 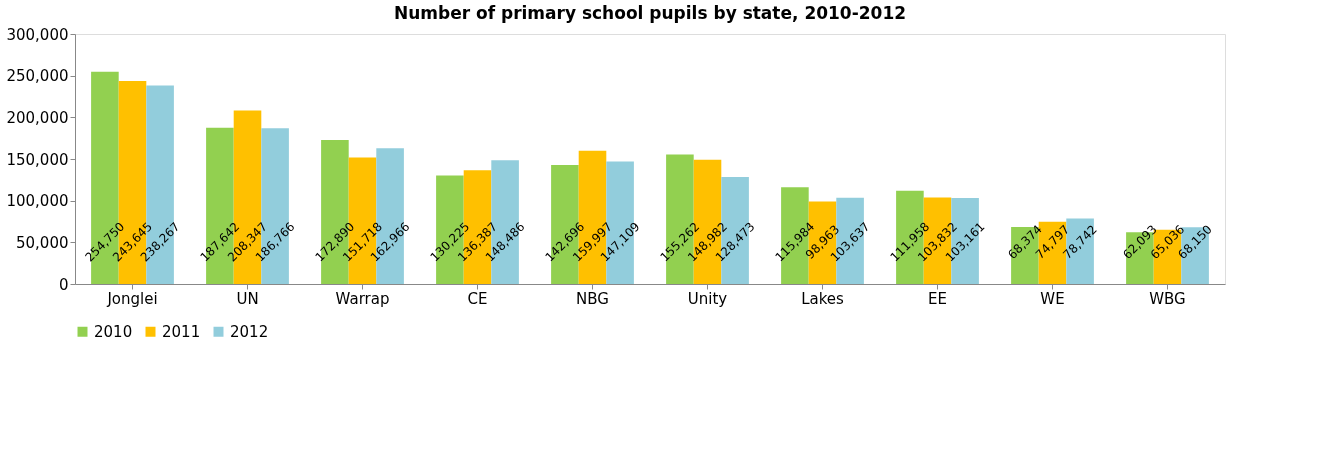 What do you see at coordinates (707, 298) in the screenshot?
I see `x-tick-label: Unity` at bounding box center [707, 298].